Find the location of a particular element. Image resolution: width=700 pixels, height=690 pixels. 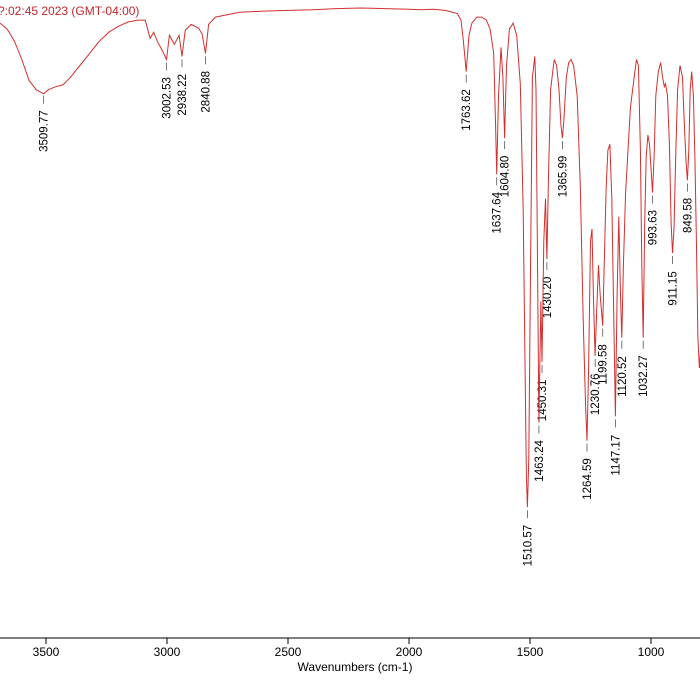

peak-annotation: 1032.27 is located at coordinates (644, 368).